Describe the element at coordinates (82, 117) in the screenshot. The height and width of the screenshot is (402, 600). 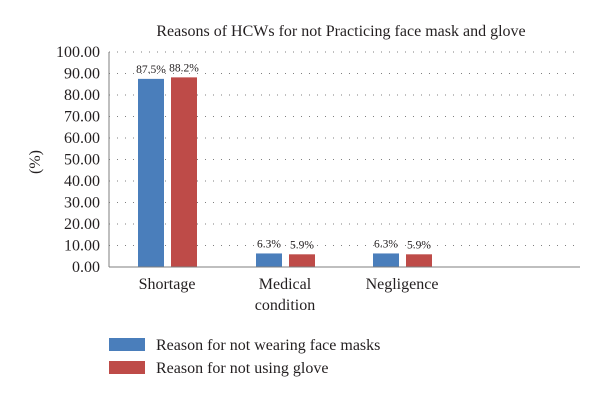
I see `y-tick-label: 70.00` at that location.